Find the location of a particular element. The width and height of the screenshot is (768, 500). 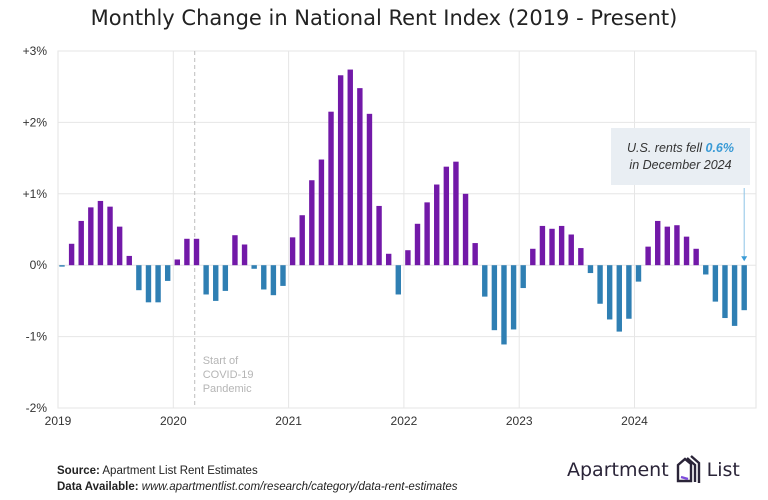

covid-marker-label: COVID-19 is located at coordinates (228, 375).